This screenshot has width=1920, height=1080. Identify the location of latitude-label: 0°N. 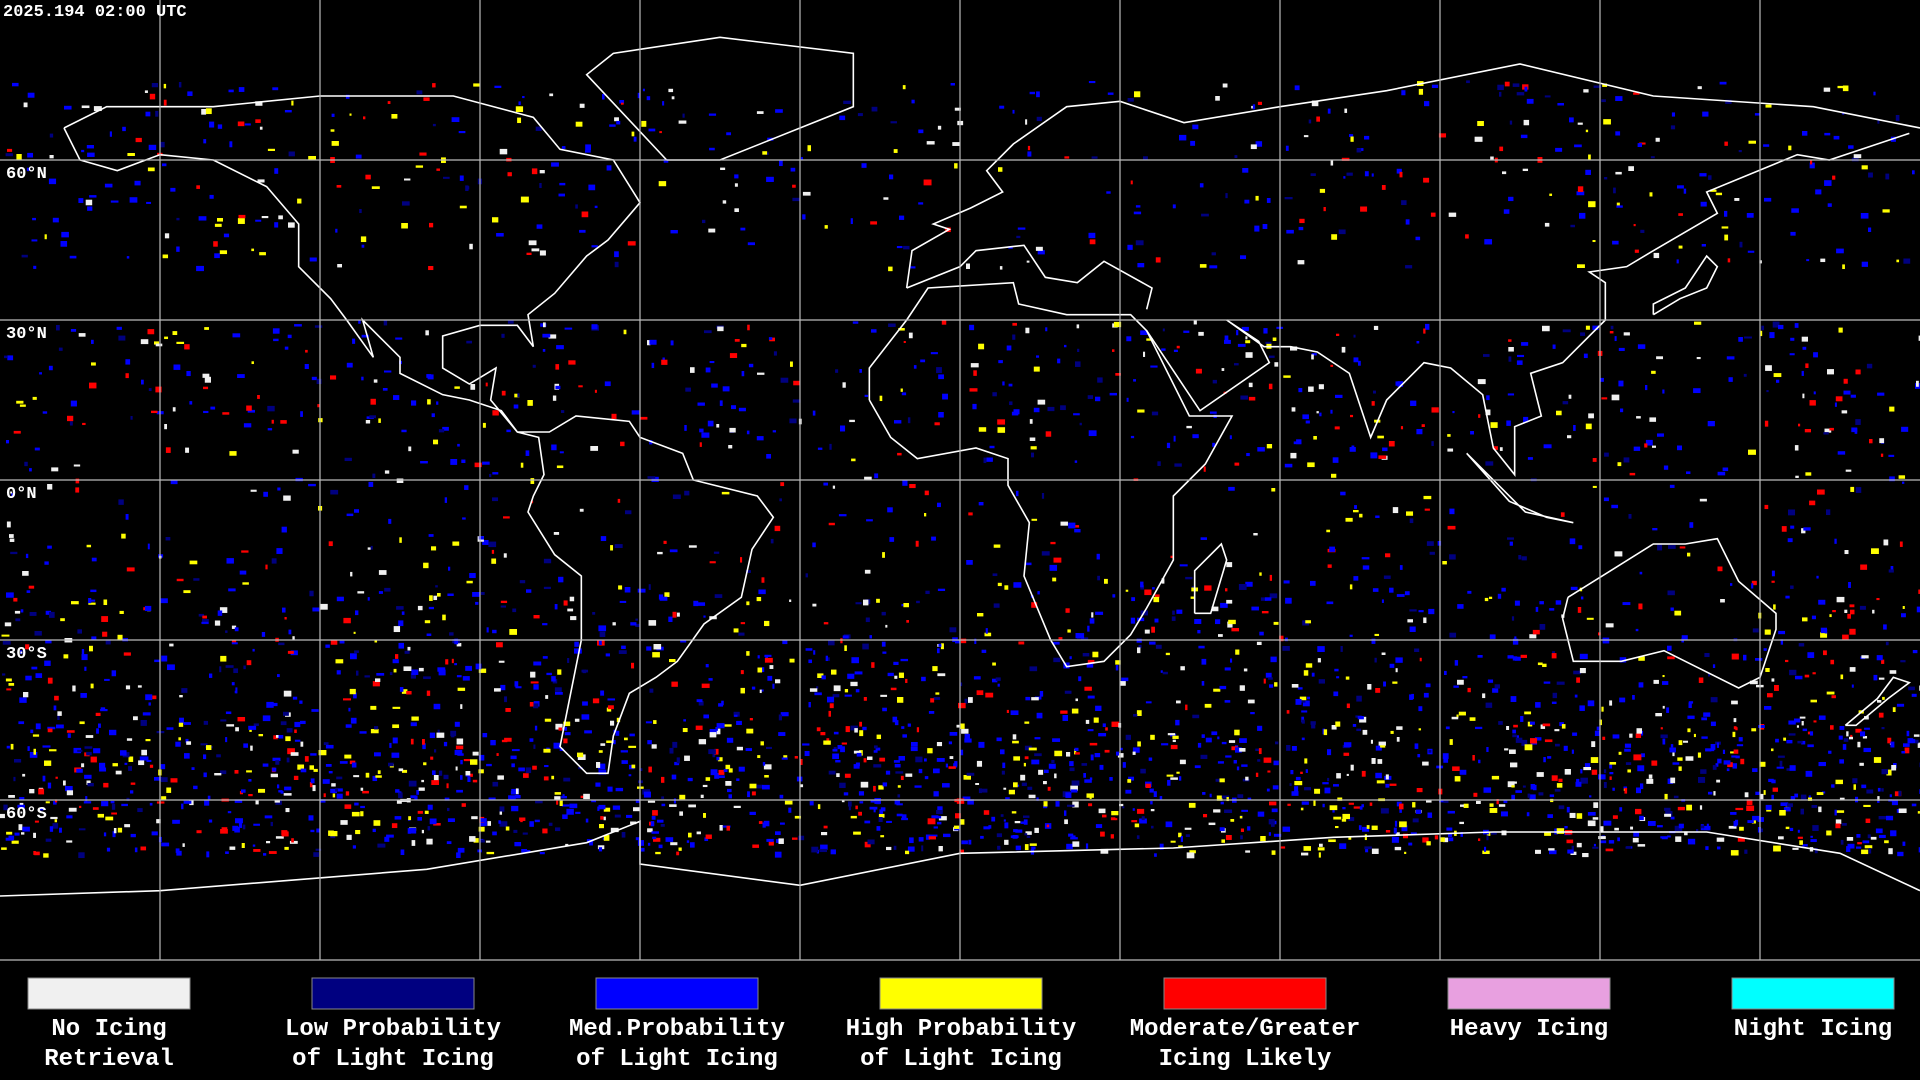
(21, 494).